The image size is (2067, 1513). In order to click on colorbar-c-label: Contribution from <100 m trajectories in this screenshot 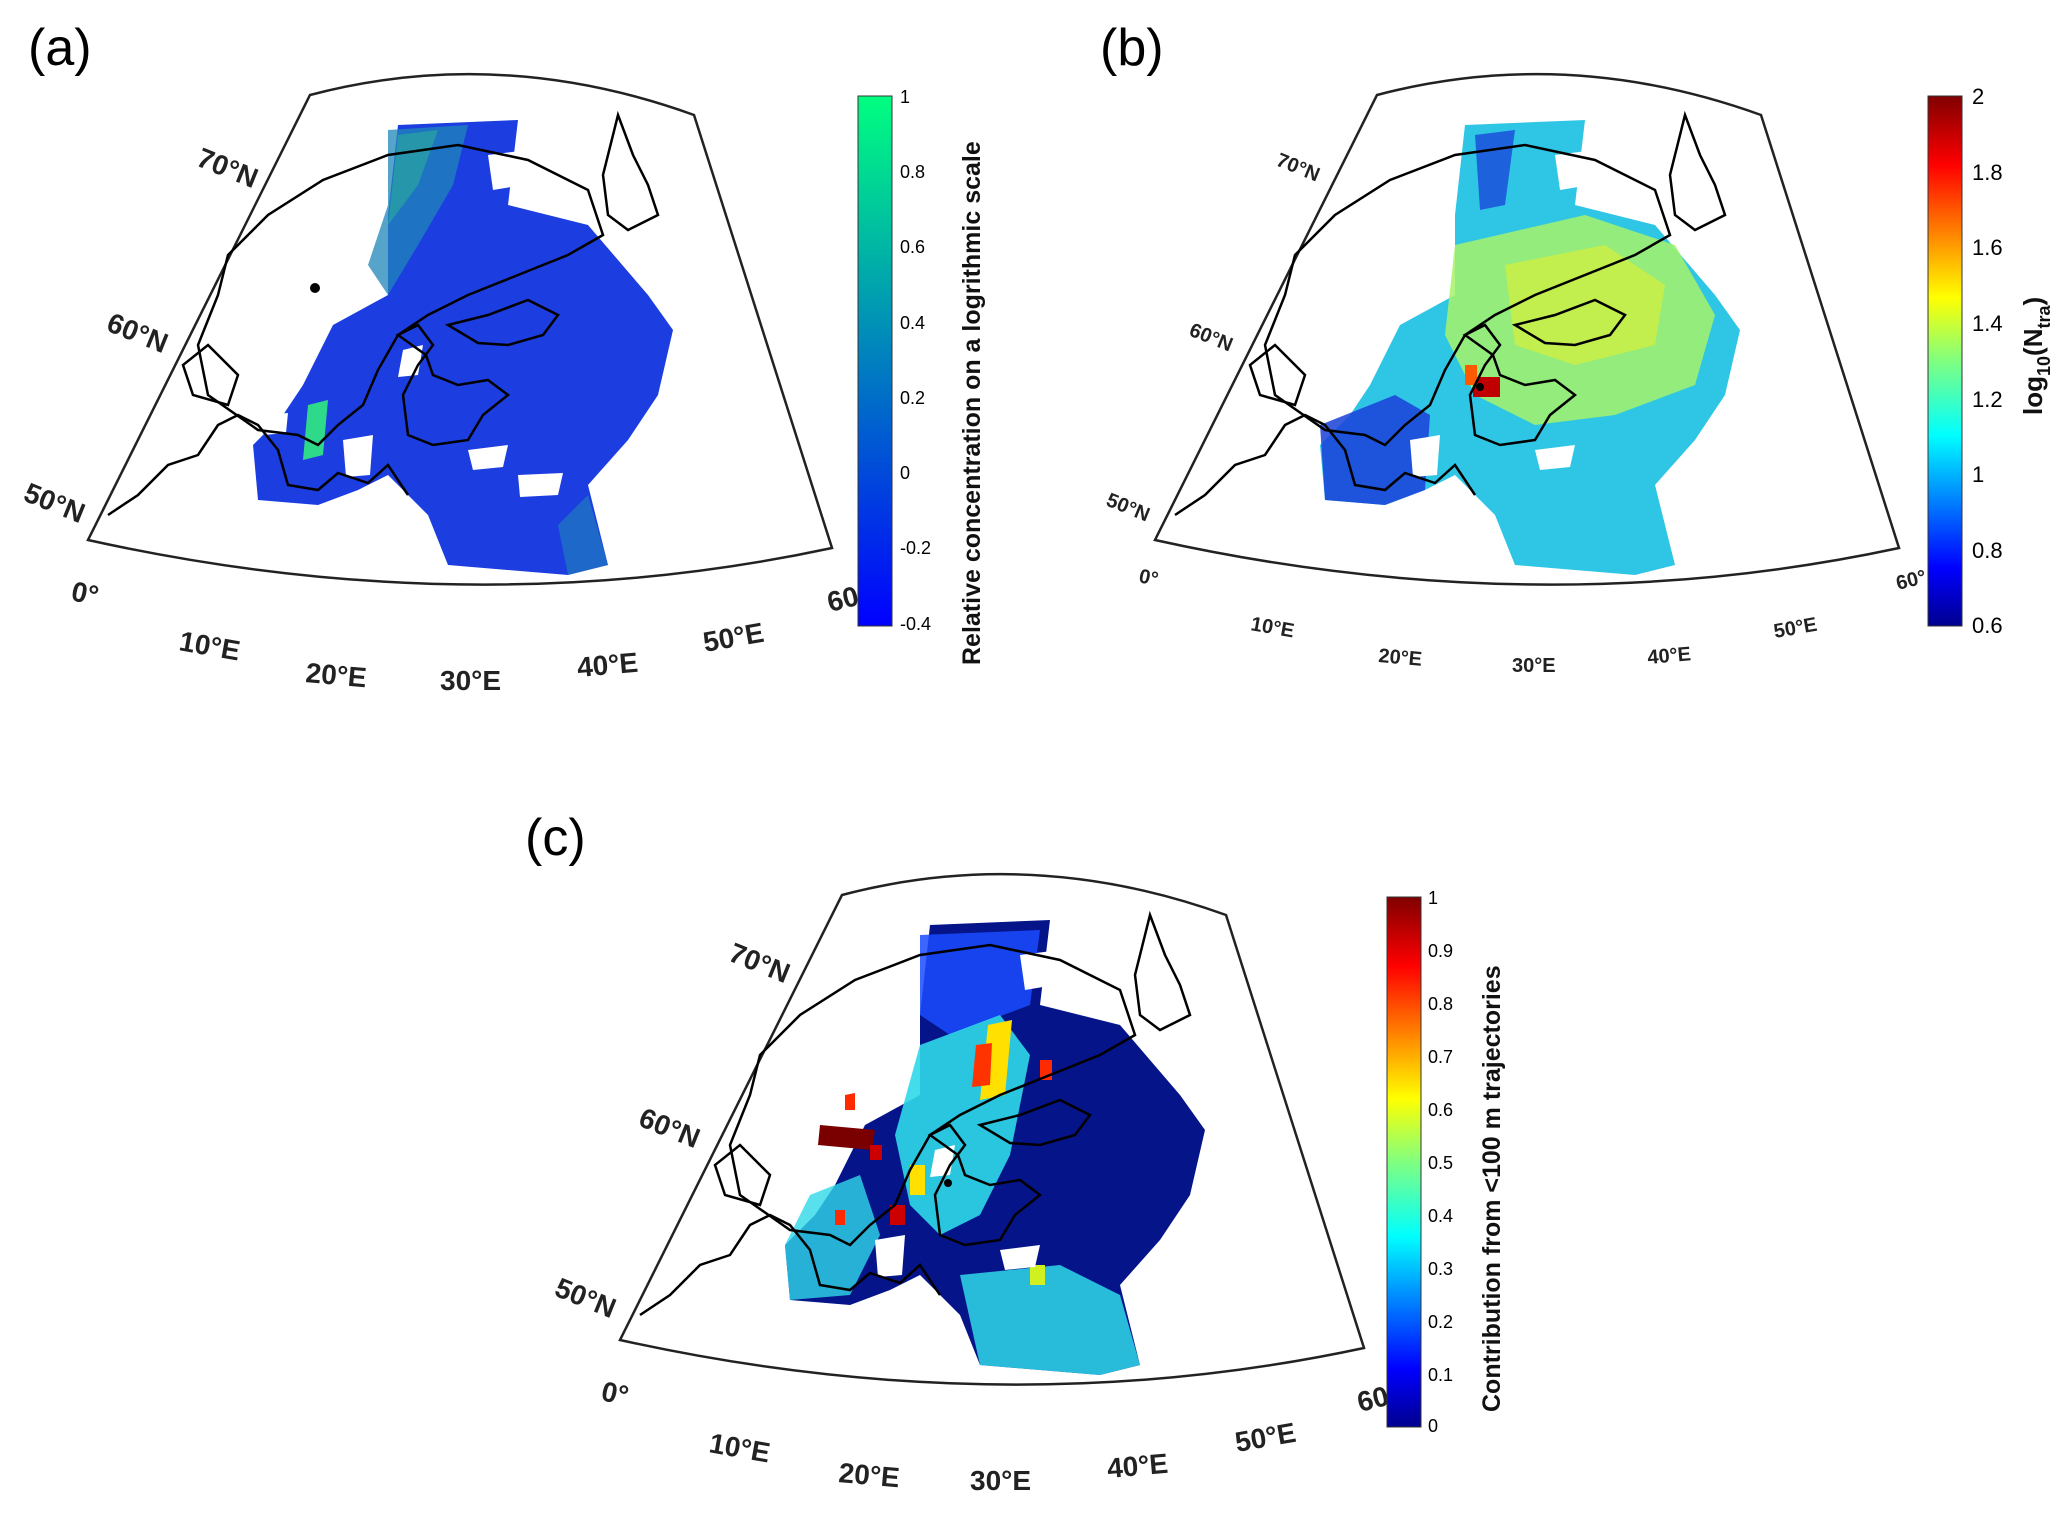, I will do `click(1492, 1188)`.